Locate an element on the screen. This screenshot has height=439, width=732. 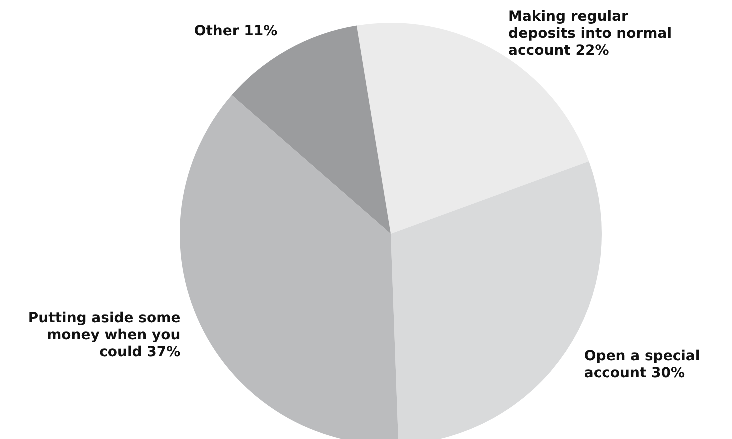
slice-label: Open a special account 30% is located at coordinates (642, 365).